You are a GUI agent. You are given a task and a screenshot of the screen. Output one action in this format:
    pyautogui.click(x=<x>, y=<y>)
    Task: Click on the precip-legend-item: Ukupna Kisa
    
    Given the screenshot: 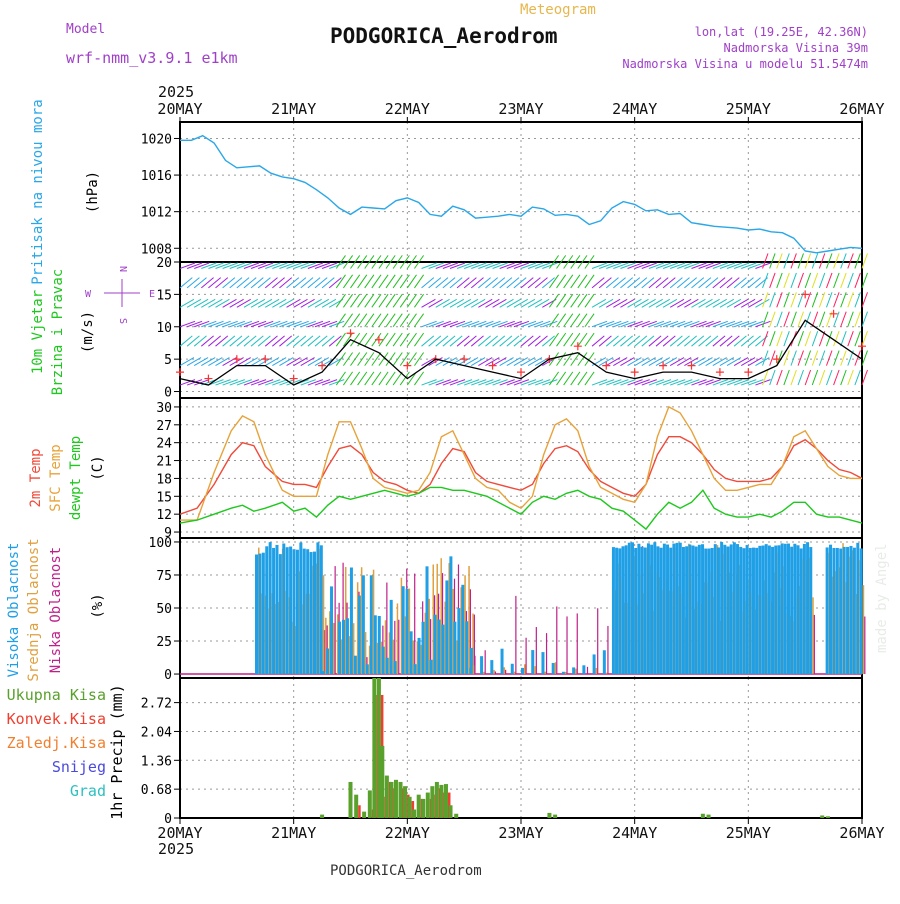 What is the action you would take?
    pyautogui.click(x=56, y=695)
    